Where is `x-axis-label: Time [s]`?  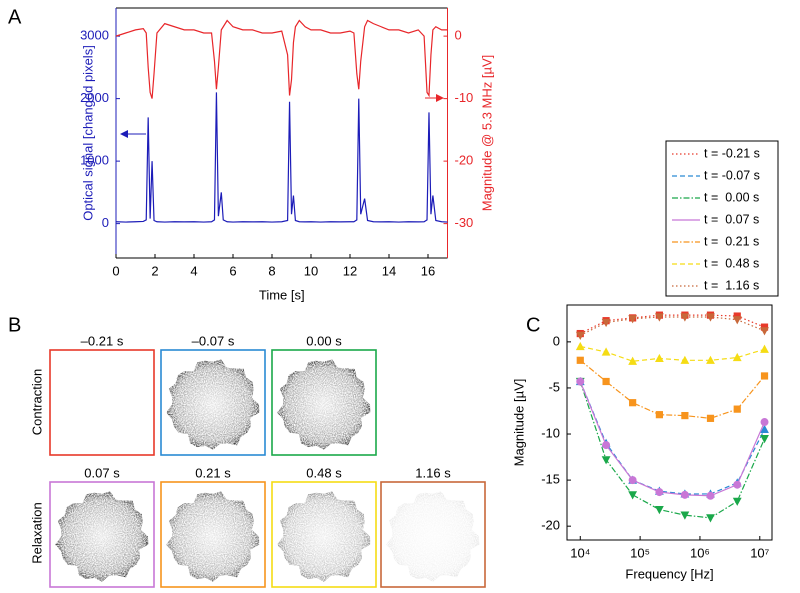 x-axis-label: Time [s] is located at coordinates (282, 294).